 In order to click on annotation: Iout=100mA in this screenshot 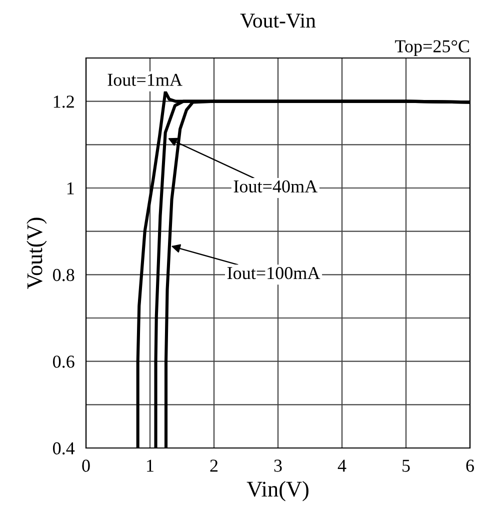, I will do `click(273, 273)`.